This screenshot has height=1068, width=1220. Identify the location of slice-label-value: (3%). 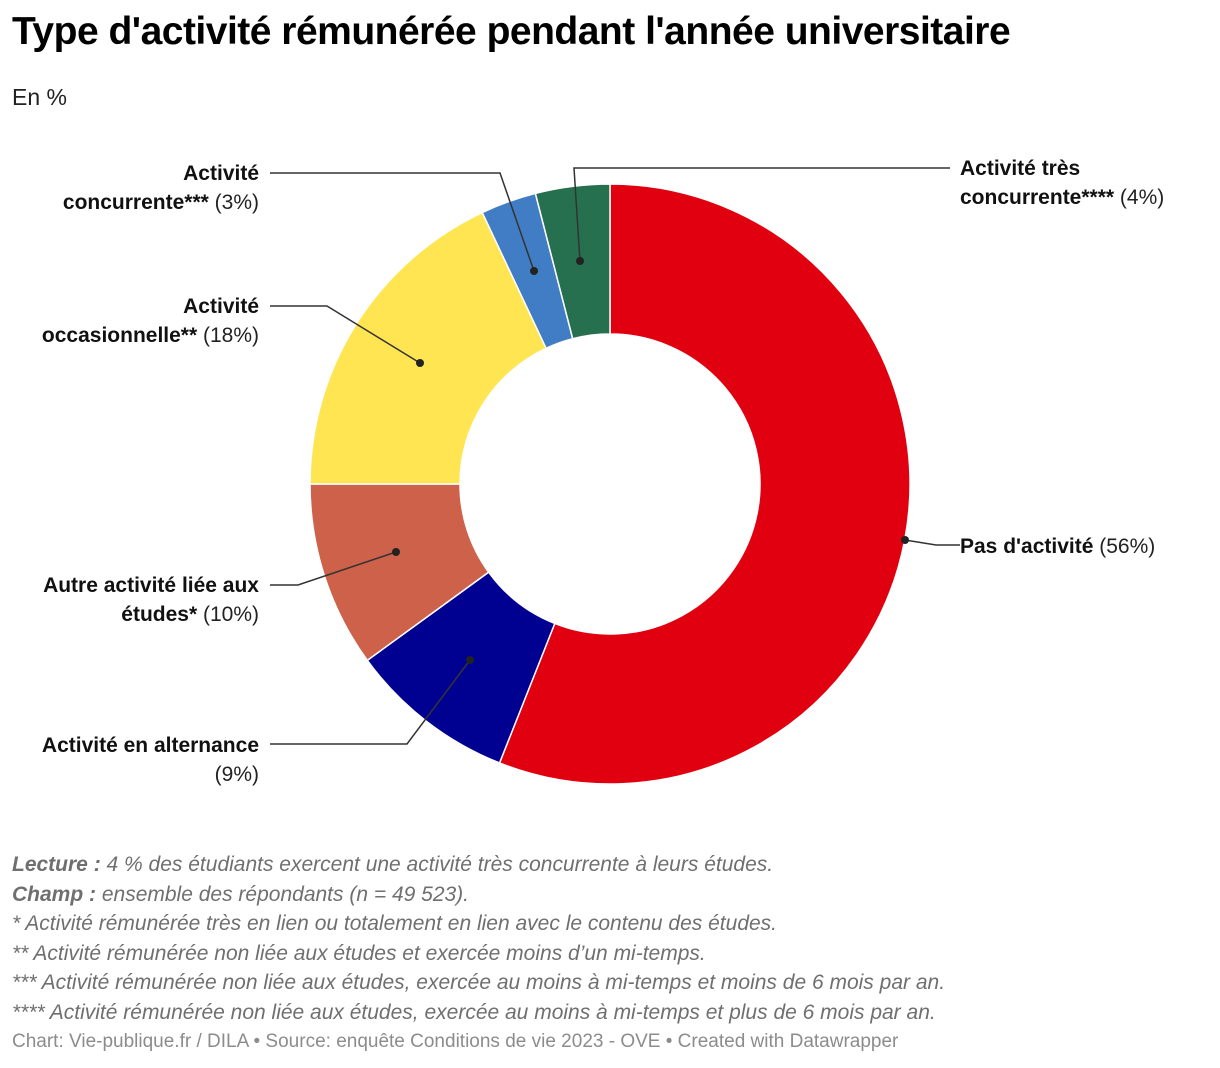
(234, 202).